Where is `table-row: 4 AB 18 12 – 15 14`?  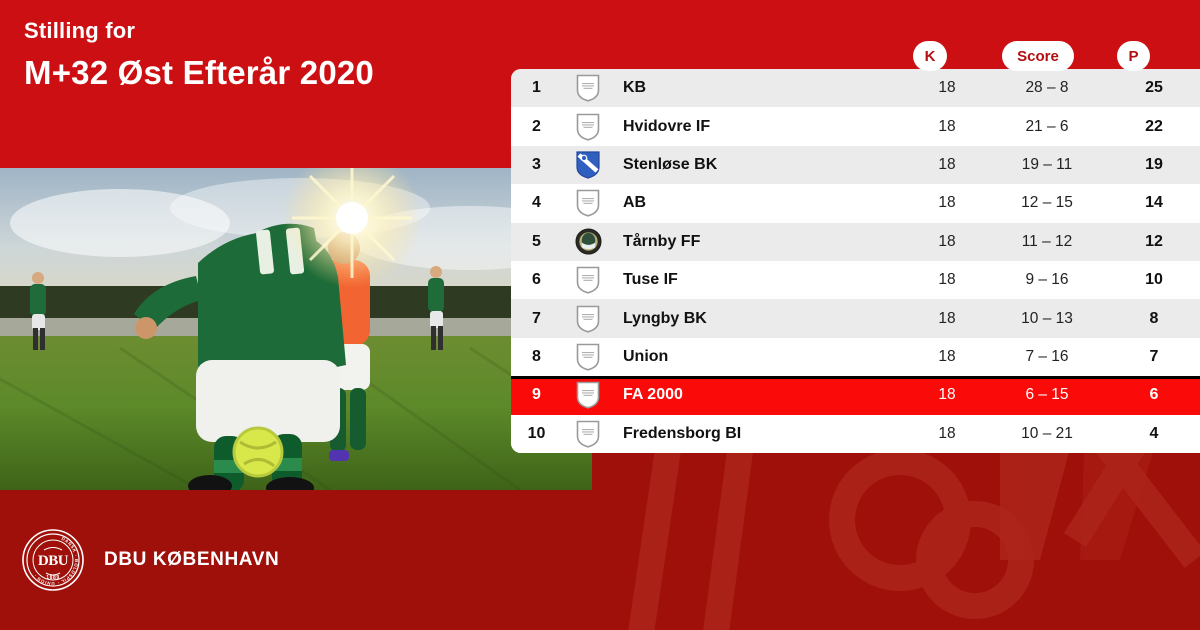 table-row: 4 AB 18 12 – 15 14 is located at coordinates (855, 203).